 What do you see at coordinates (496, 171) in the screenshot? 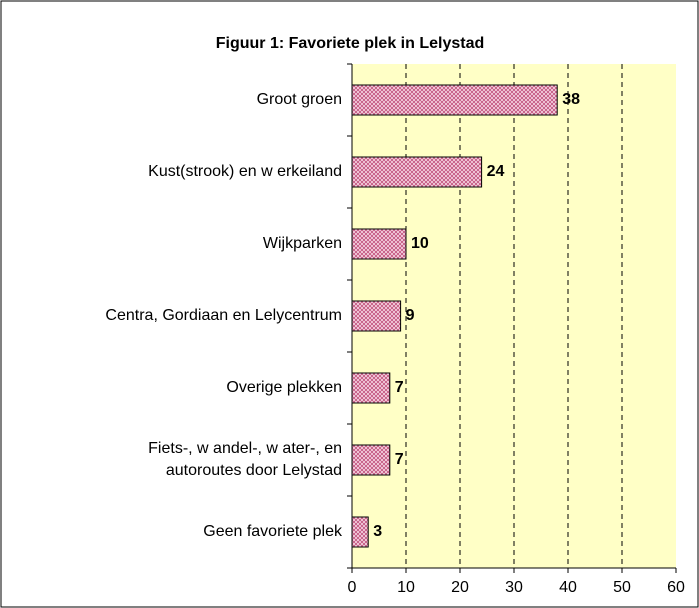
I see `value-label: 24` at bounding box center [496, 171].